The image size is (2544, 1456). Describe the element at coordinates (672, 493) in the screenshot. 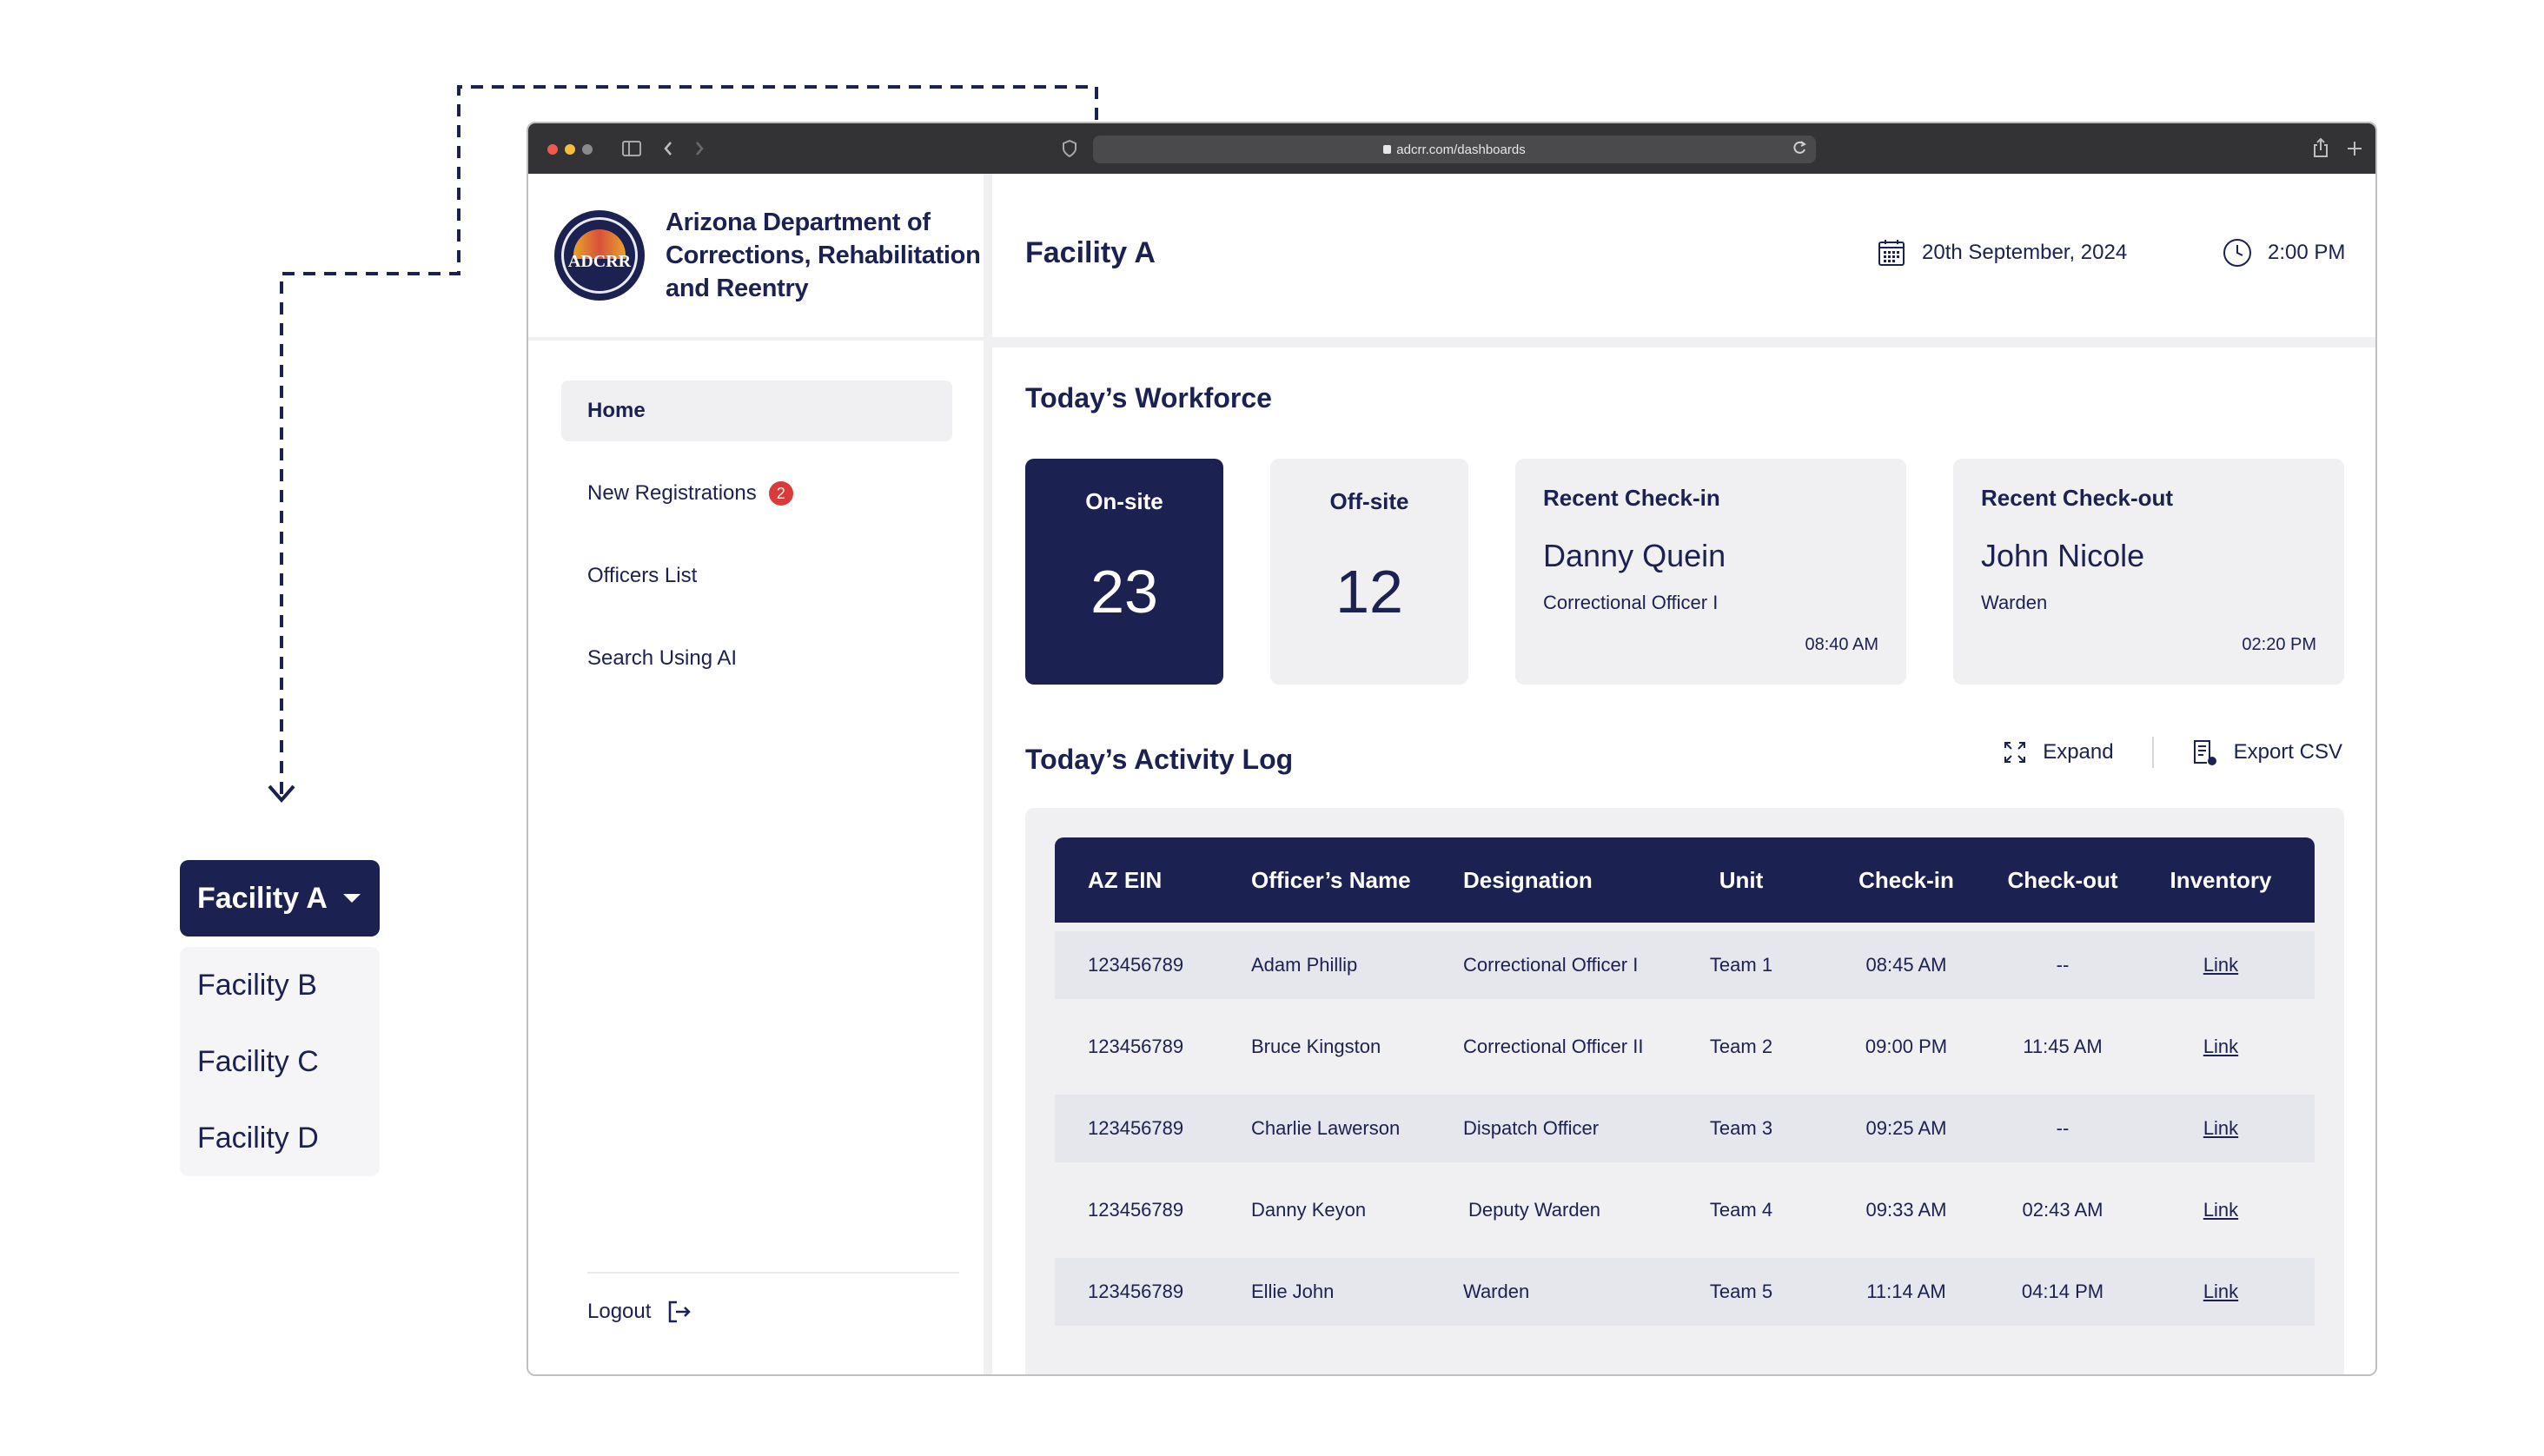

I see `sidebar-item-label: New Registrations` at that location.